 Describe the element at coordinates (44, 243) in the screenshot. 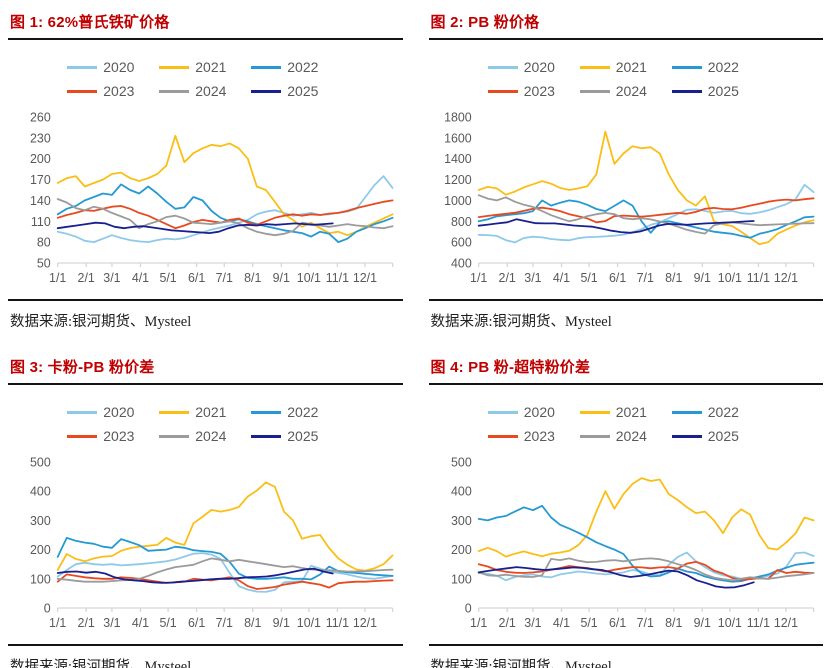

I see `svg-text: 80` at that location.